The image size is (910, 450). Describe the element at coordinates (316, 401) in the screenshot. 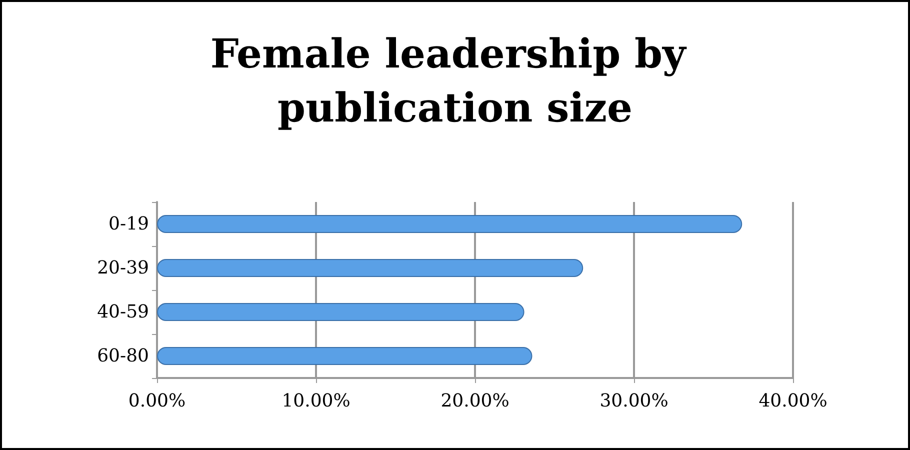

I see `x-tick-label: 10.00%` at that location.